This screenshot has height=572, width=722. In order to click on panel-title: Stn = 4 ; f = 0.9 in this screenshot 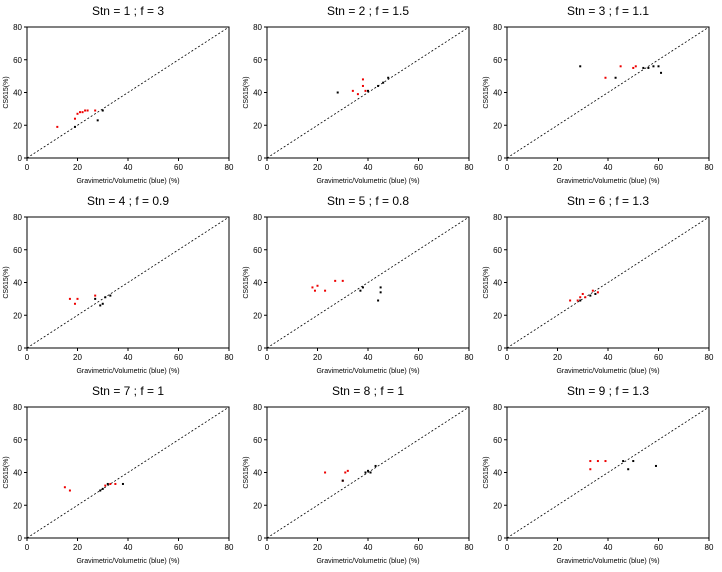, I will do `click(128, 201)`.